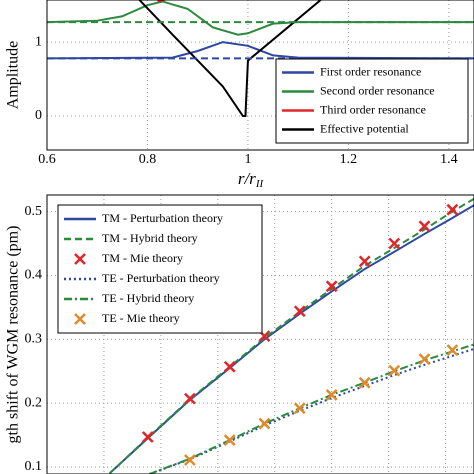 The image size is (474, 474). What do you see at coordinates (34, 466) in the screenshot?
I see `y-tick-label: 0.1` at bounding box center [34, 466].